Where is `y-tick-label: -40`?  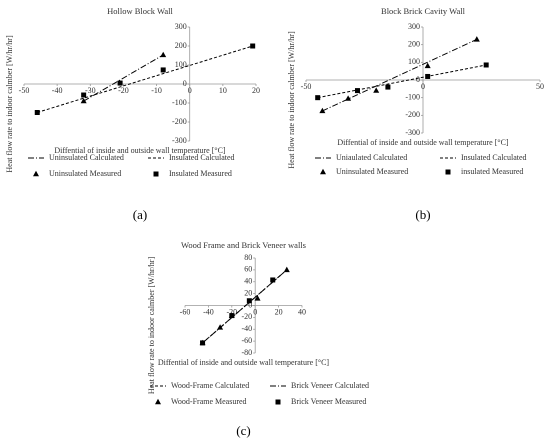 y-tick-label: -40 is located at coordinates (247, 328).